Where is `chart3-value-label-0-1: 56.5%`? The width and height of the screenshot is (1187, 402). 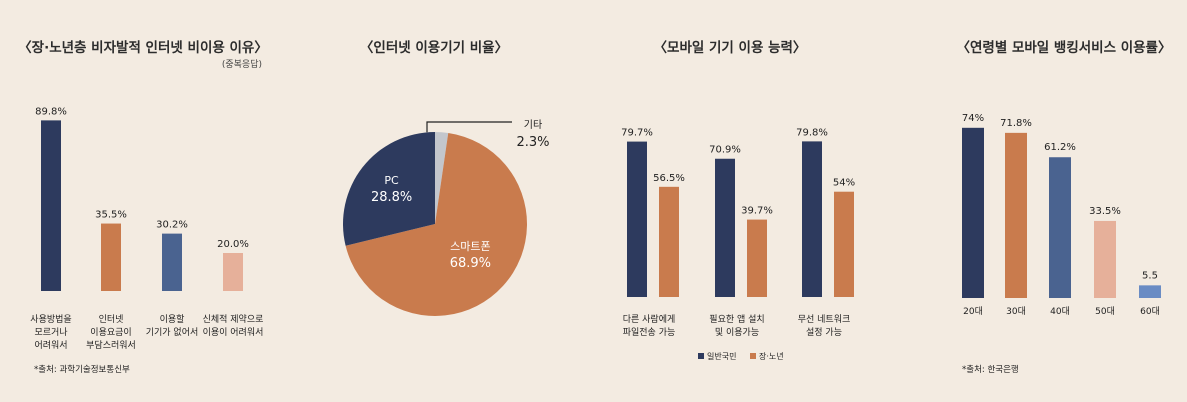
chart3-value-label-0-1: 56.5% is located at coordinates (669, 178).